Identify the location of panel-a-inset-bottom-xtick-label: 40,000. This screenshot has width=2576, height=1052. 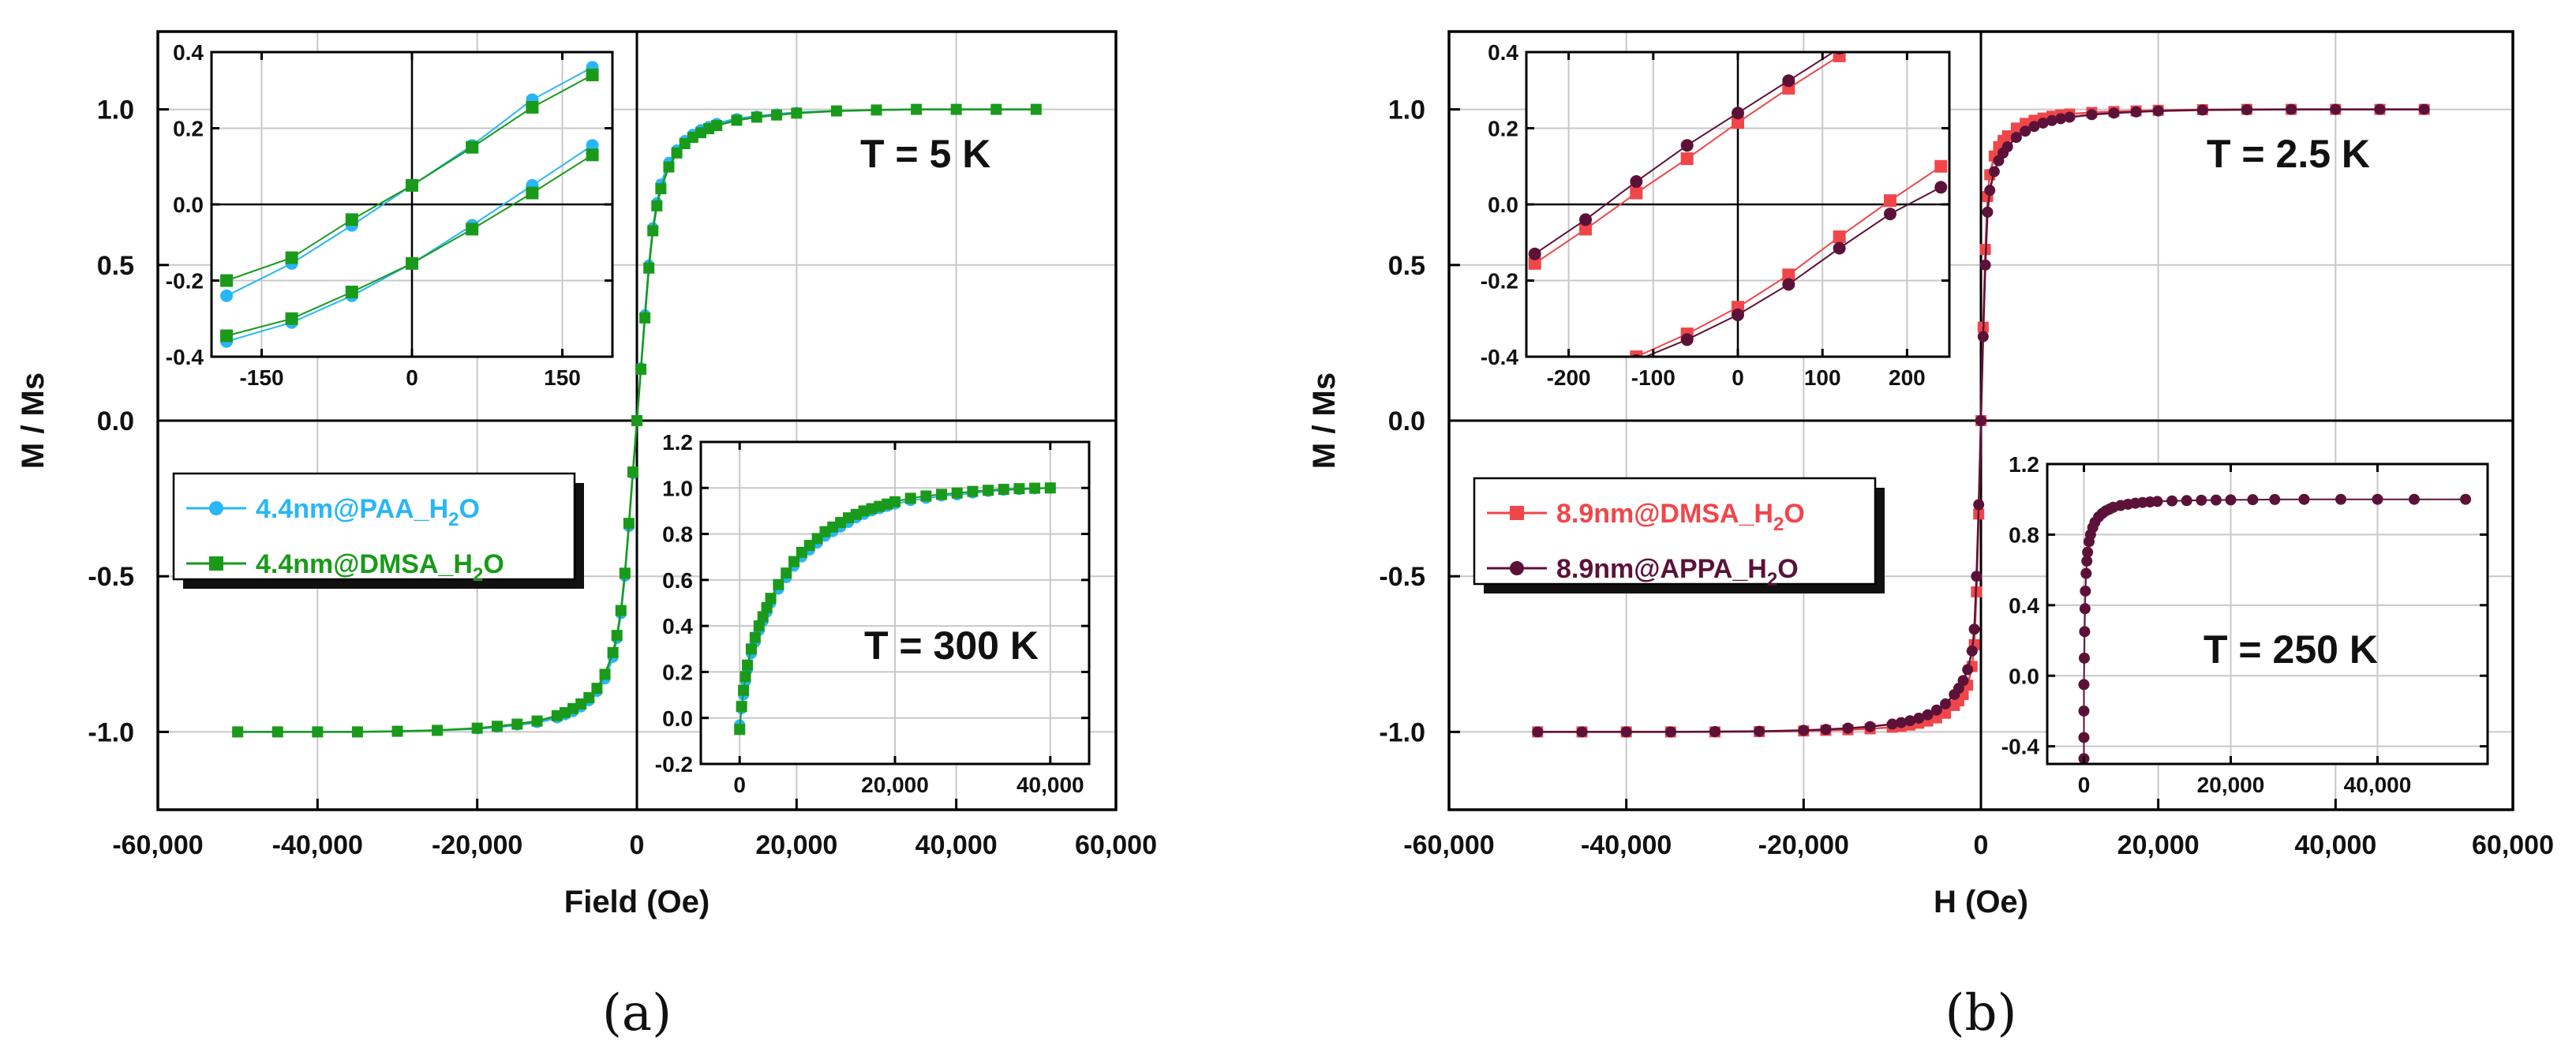
(1050, 785).